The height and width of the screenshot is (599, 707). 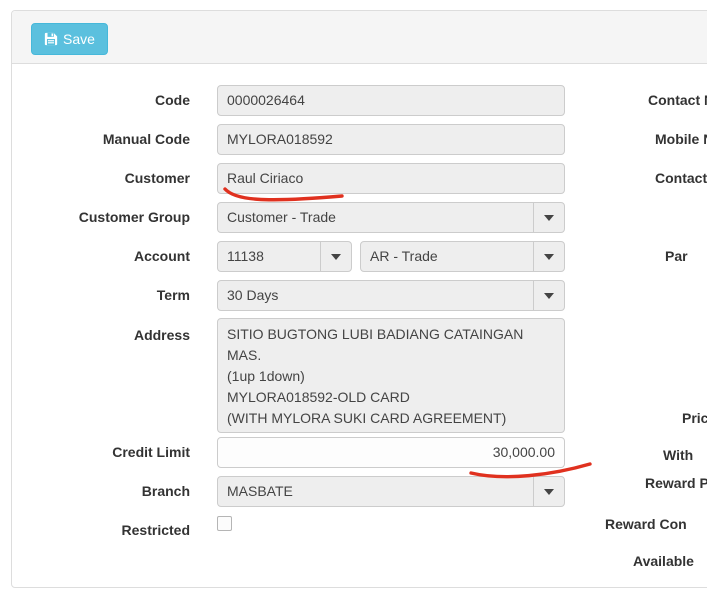 What do you see at coordinates (391, 100) in the screenshot?
I see `code-field: 0000026464` at bounding box center [391, 100].